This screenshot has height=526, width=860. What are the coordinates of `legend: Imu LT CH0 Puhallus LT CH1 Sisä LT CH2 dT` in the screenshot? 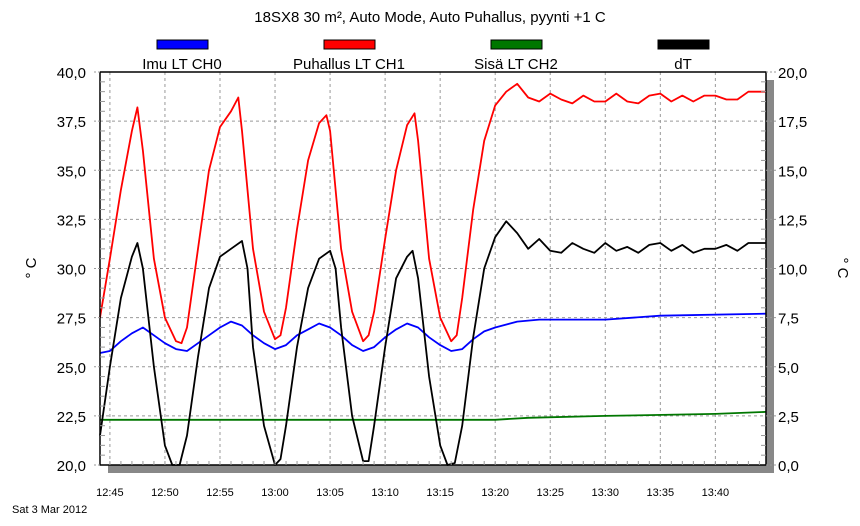 It's located at (426, 56).